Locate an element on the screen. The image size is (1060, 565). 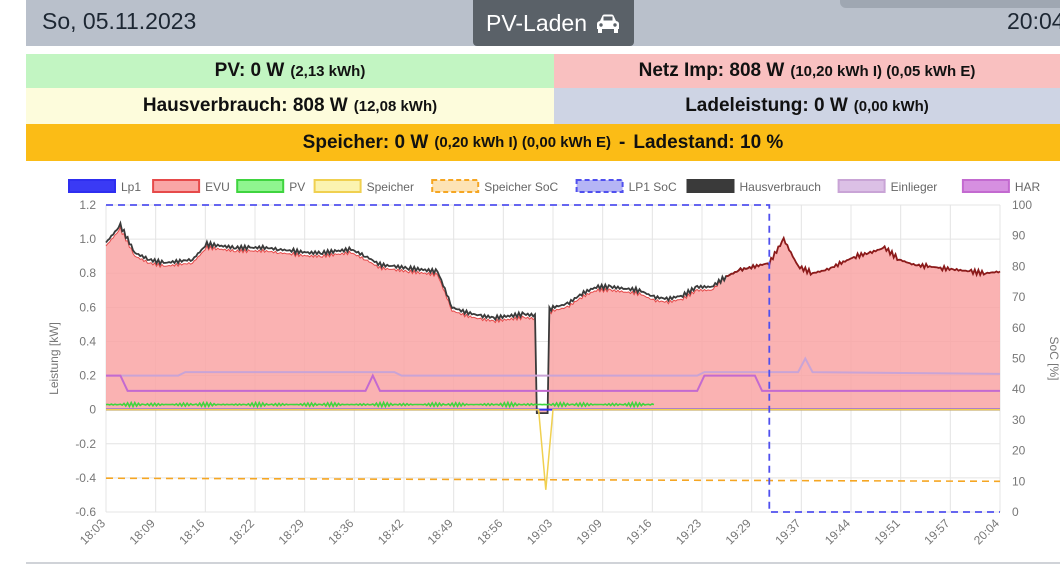
y-left-tick-label: 0.6 is located at coordinates (87, 307).